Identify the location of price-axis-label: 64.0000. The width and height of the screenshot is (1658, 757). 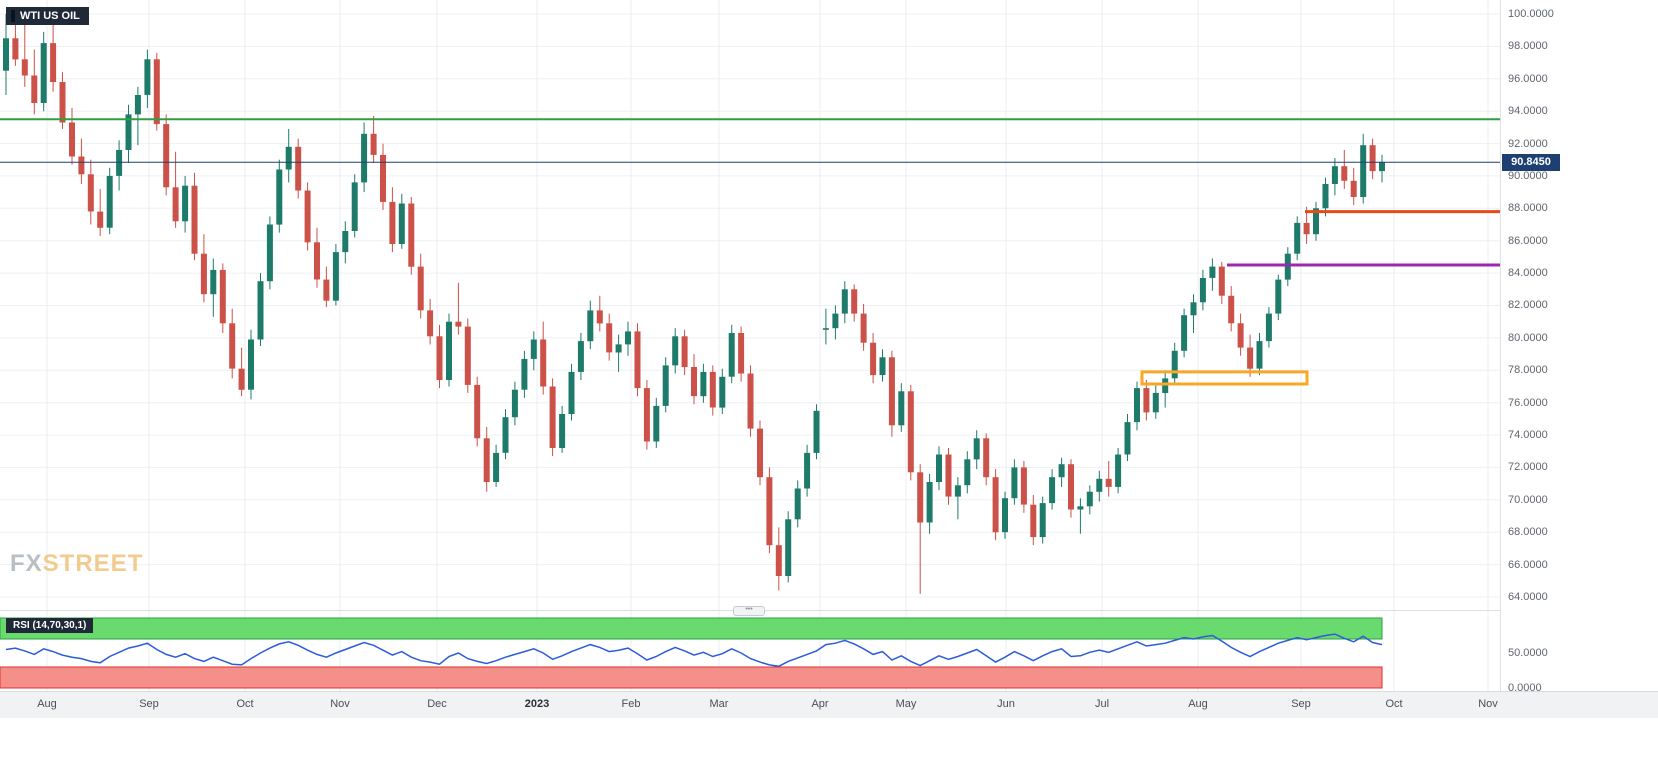
(1528, 596).